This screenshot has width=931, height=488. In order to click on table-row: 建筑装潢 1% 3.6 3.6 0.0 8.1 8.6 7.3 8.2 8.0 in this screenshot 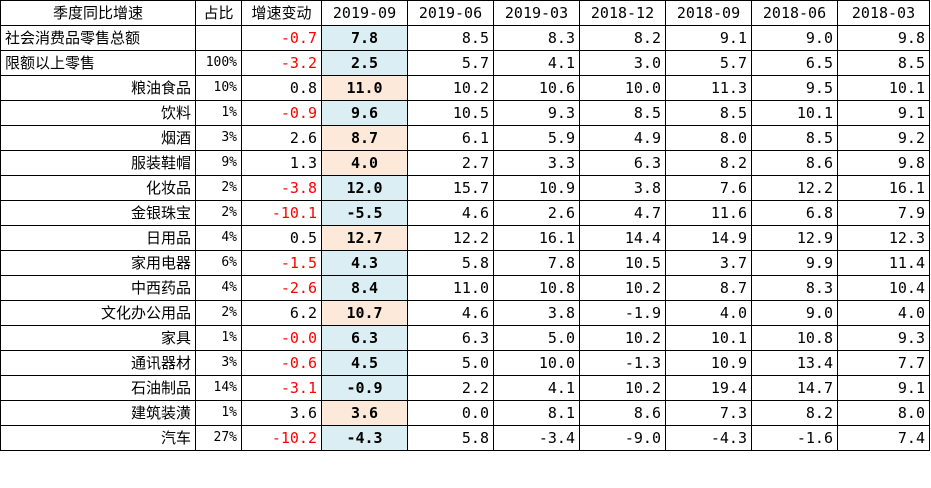, I will do `click(465, 413)`.